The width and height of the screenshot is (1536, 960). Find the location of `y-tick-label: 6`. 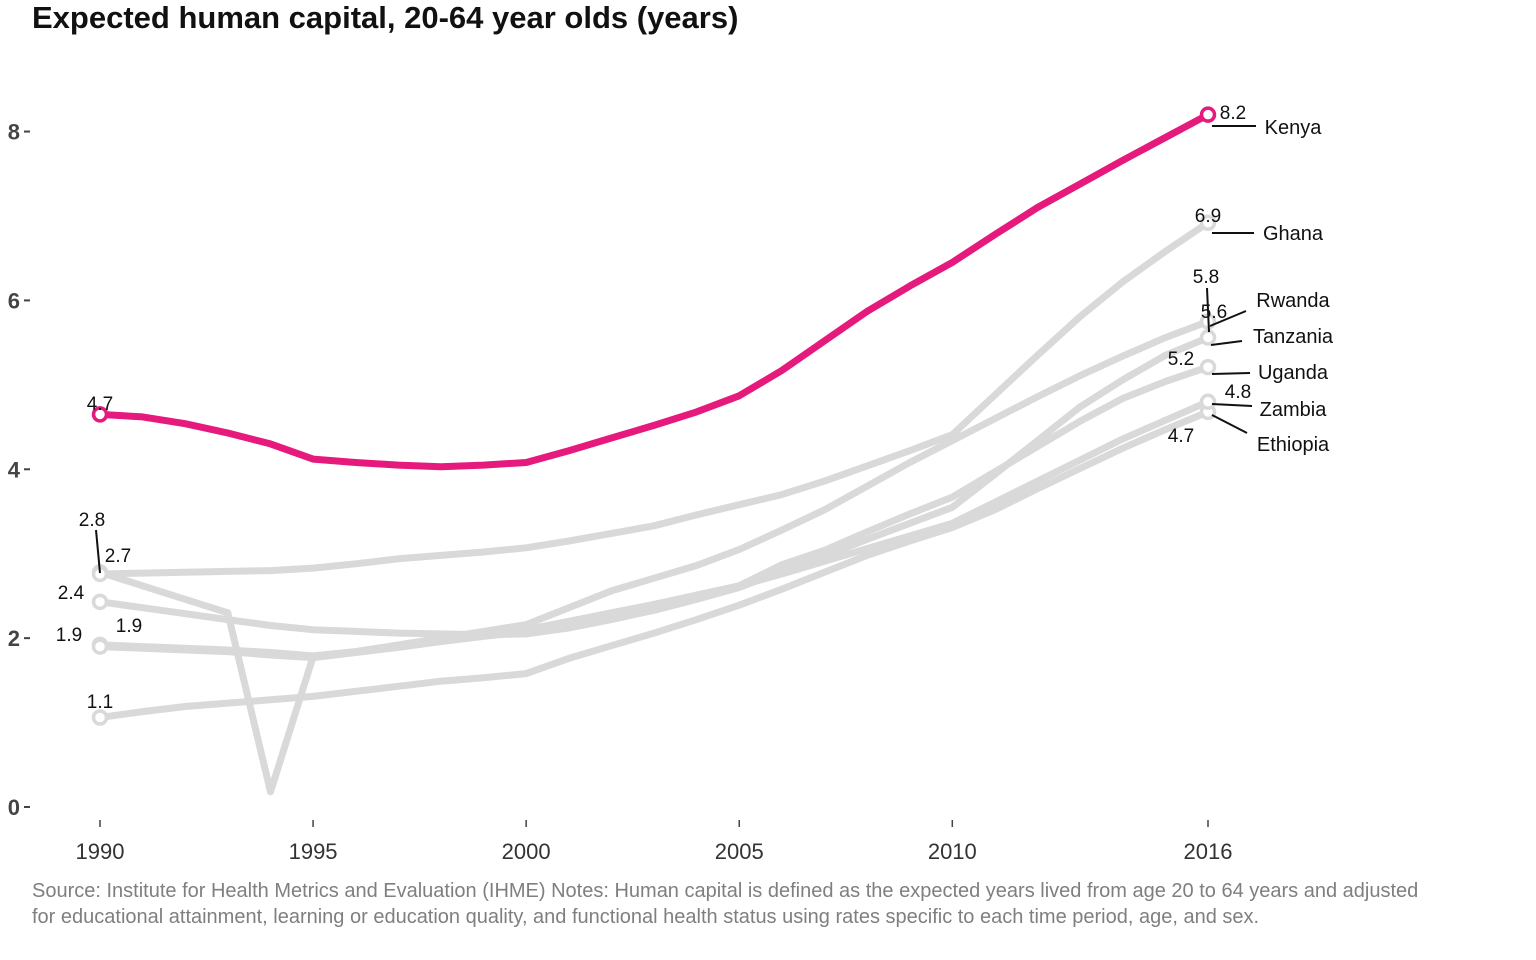

y-tick-label: 6 is located at coordinates (14, 300).